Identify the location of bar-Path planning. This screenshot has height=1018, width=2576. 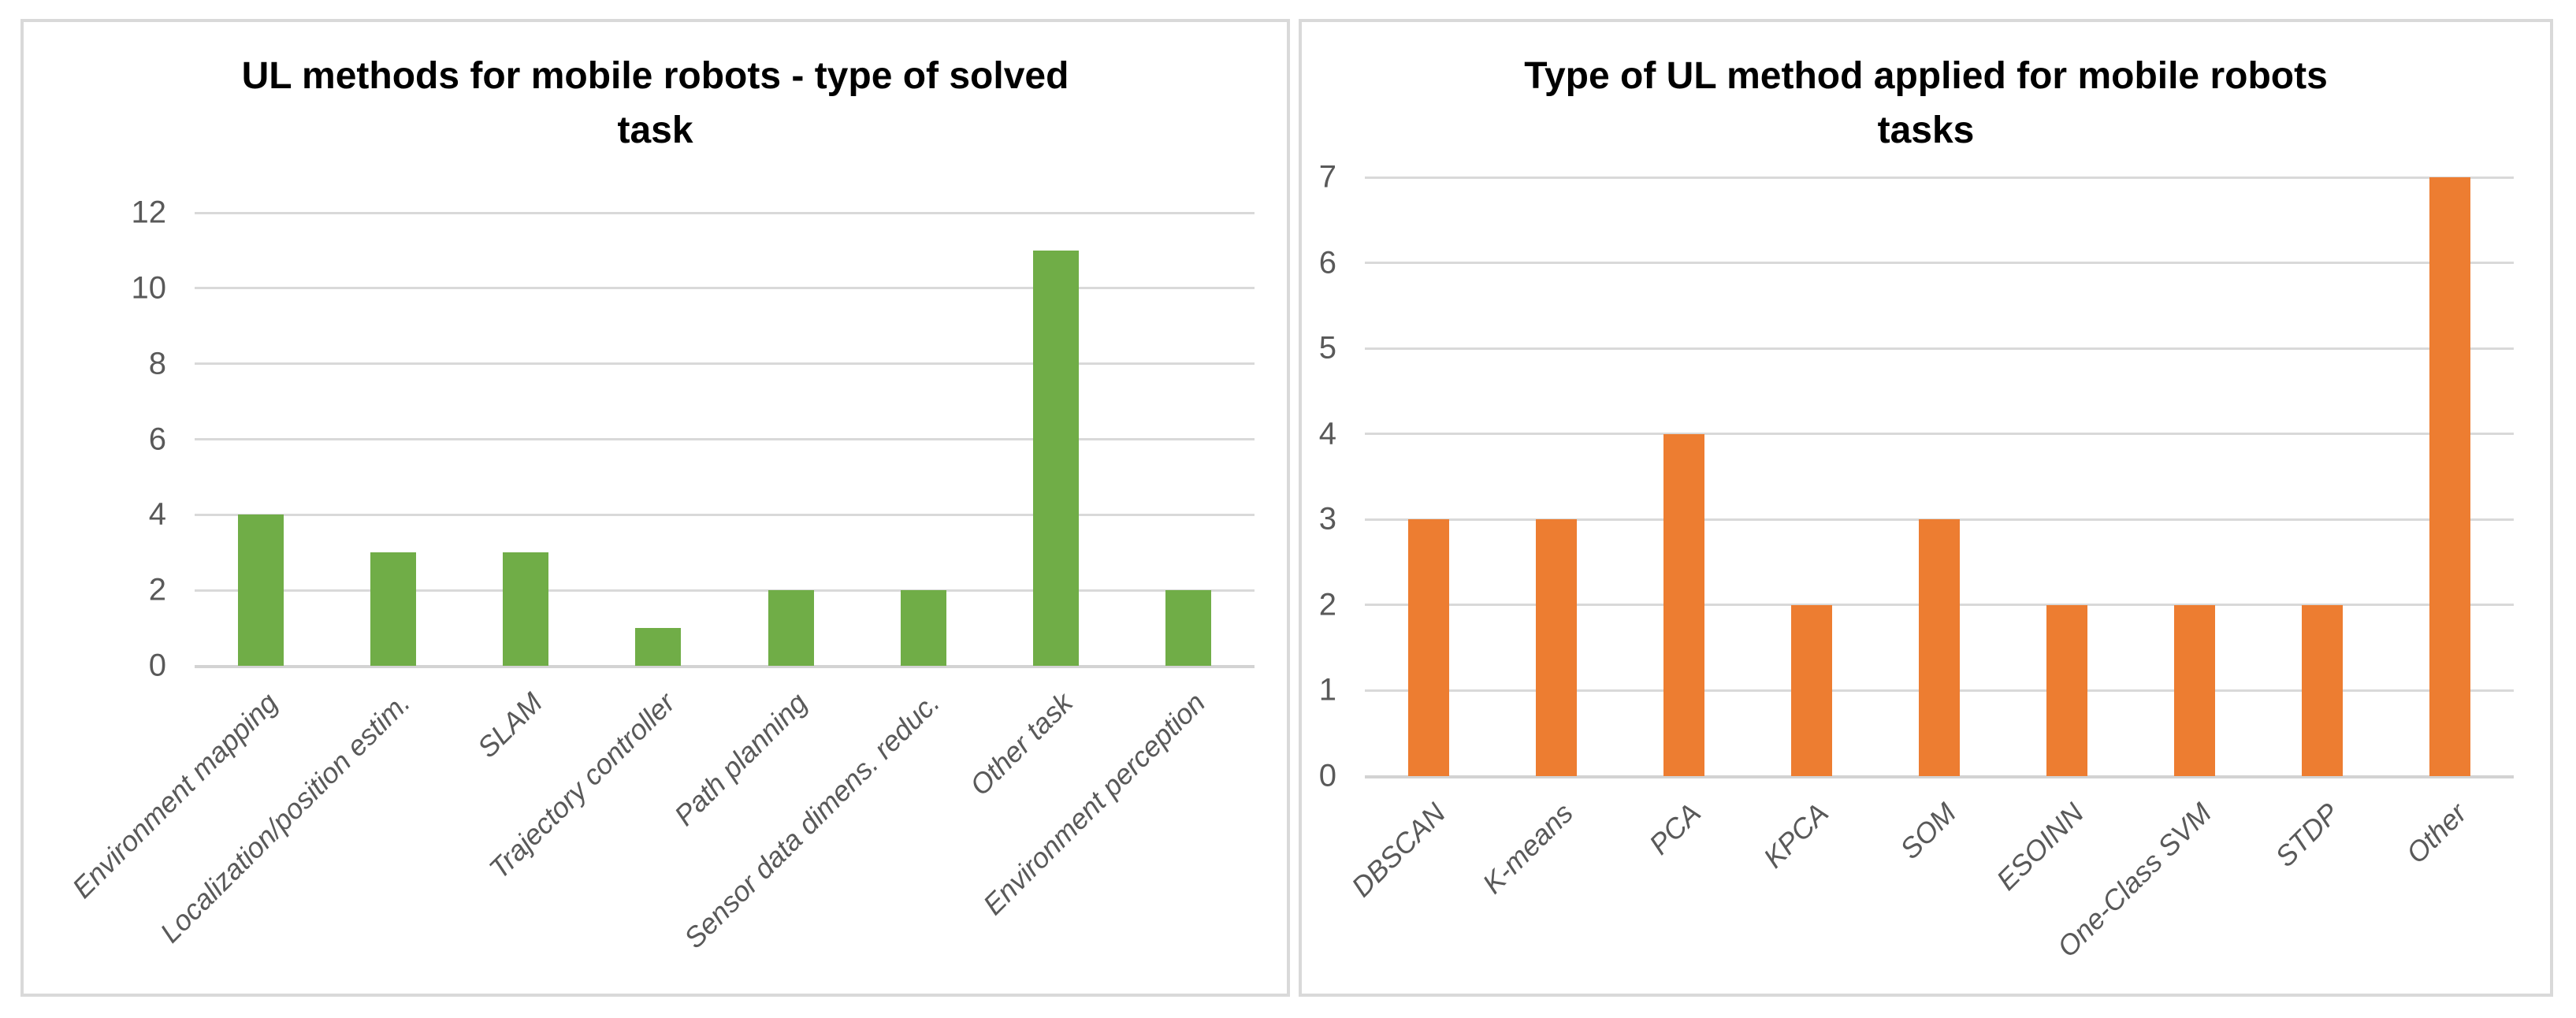
(791, 628).